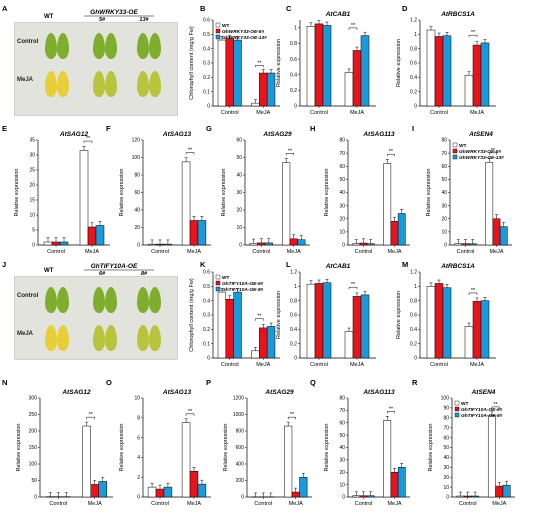 The image size is (550, 515). I want to click on panel-letter-a: A, so click(5, 8).